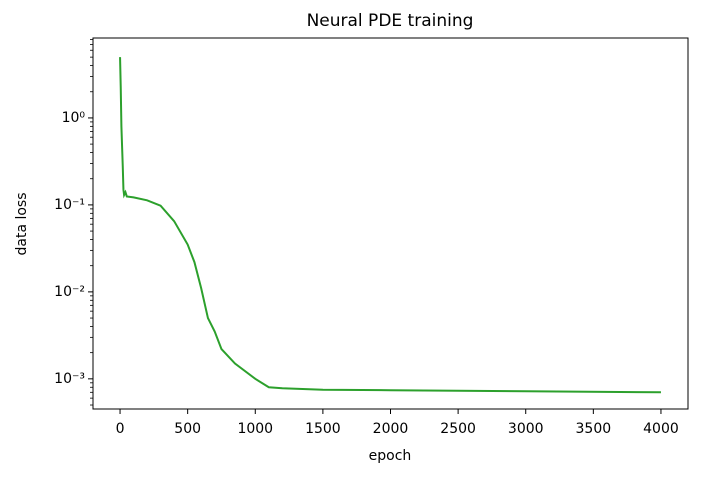 This screenshot has width=701, height=478. Describe the element at coordinates (74, 118) in the screenshot. I see `y-tick-label: 10⁰` at that location.